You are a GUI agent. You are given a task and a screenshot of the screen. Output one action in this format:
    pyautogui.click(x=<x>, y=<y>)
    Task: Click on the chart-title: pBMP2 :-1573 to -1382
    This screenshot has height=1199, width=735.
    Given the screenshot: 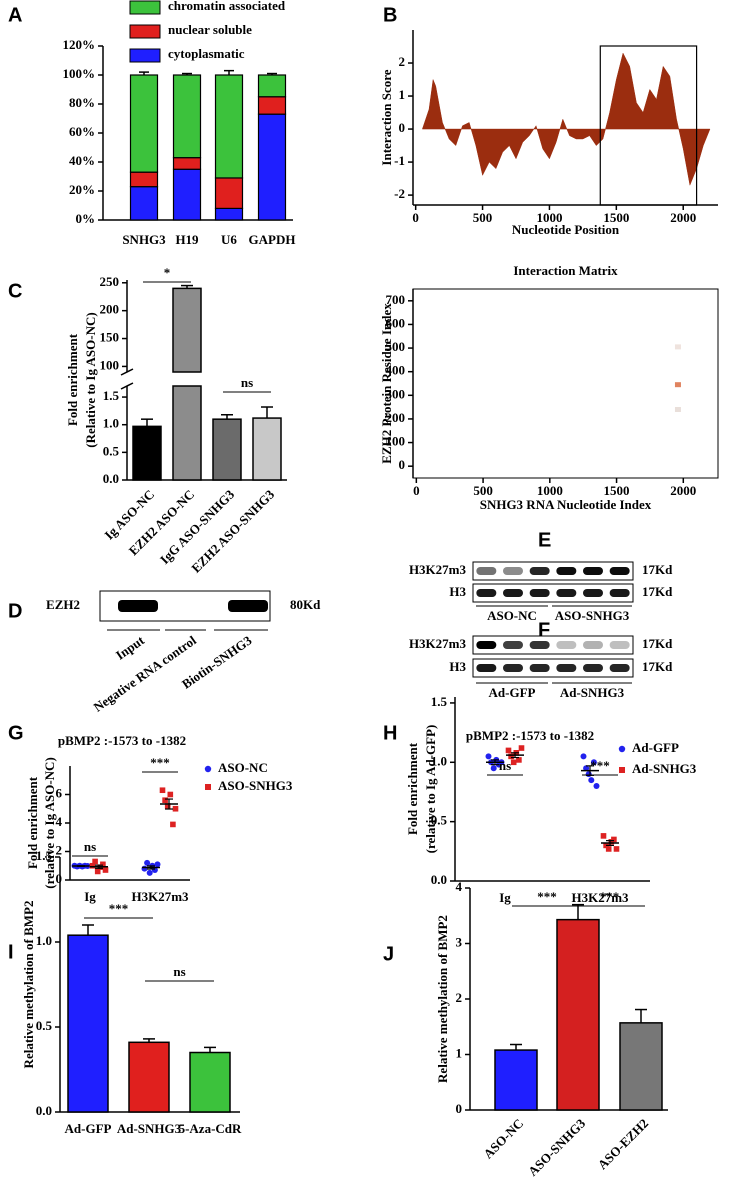 What is the action you would take?
    pyautogui.click(x=122, y=740)
    